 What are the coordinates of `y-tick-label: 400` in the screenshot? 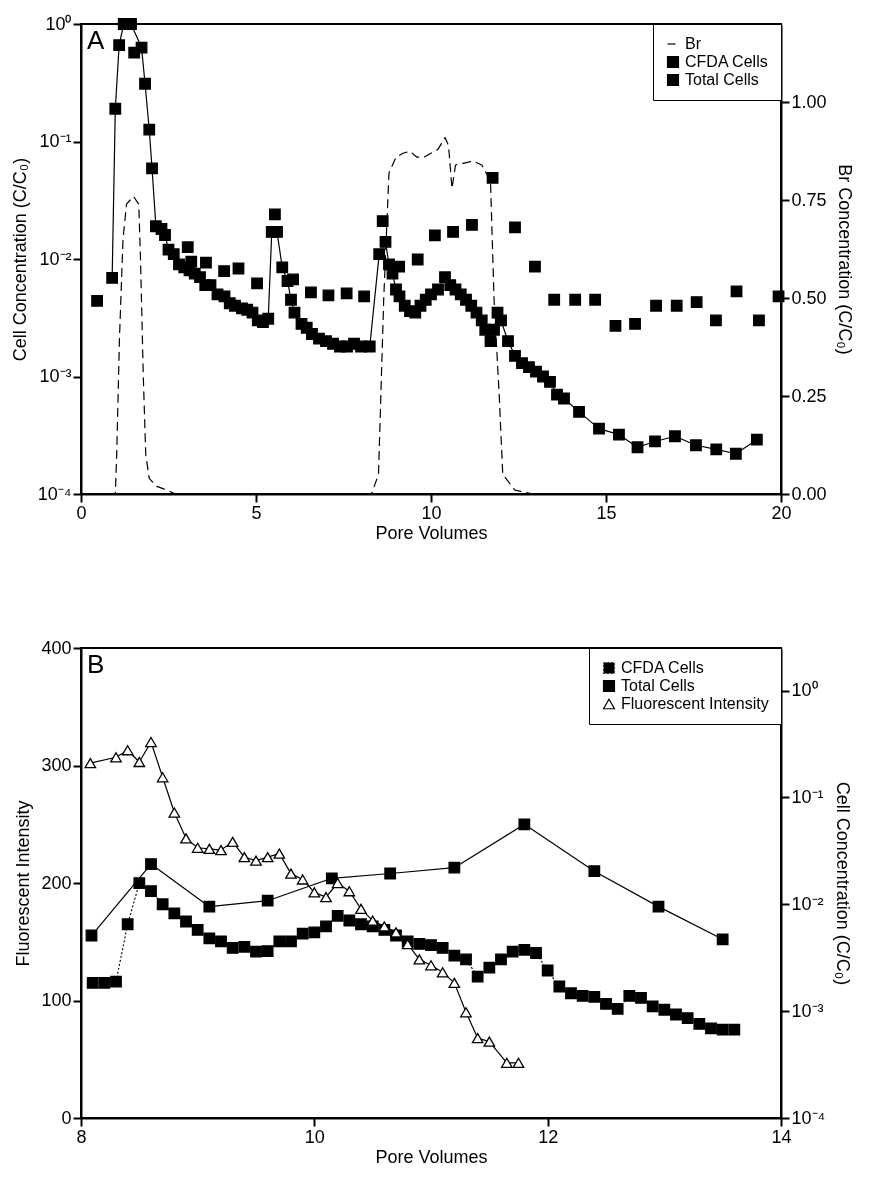 It's located at (56, 647).